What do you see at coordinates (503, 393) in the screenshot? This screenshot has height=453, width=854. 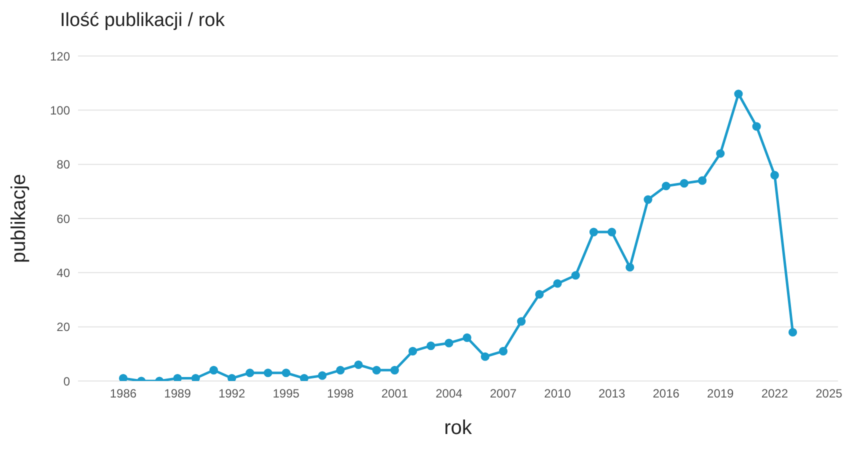 I see `x-tick-label: 2007` at bounding box center [503, 393].